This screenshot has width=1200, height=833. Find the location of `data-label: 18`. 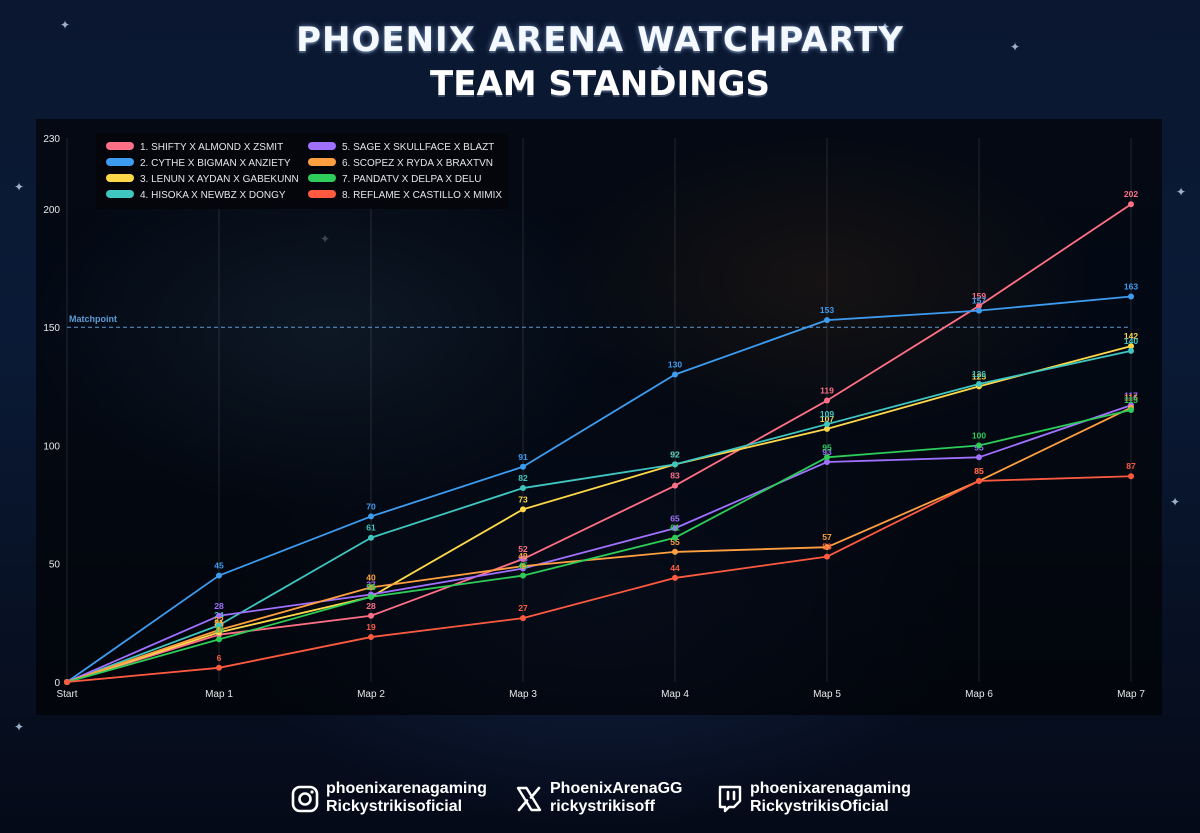

data-label: 18 is located at coordinates (219, 629).